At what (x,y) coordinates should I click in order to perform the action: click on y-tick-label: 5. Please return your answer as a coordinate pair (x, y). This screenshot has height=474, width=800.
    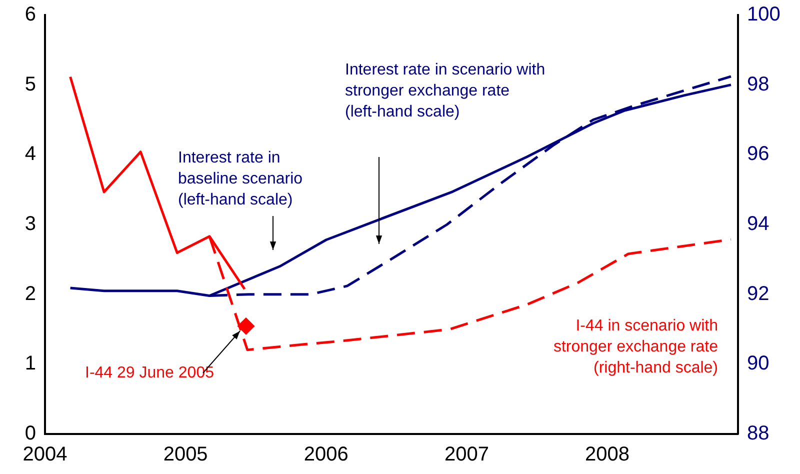
    Looking at the image, I should click on (30, 84).